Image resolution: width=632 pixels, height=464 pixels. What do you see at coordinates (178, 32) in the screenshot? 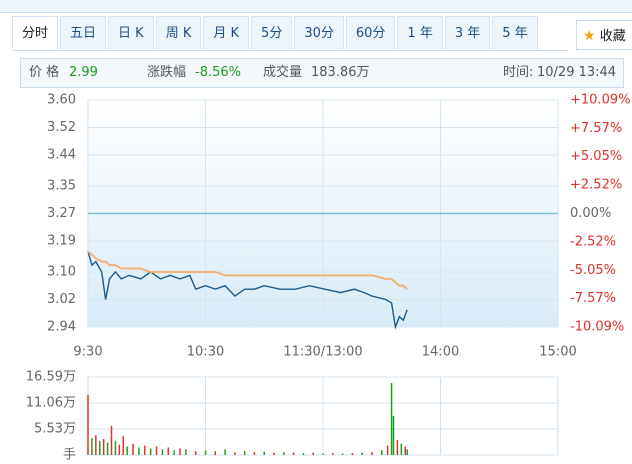
I see `tab: 周 K` at bounding box center [178, 32].